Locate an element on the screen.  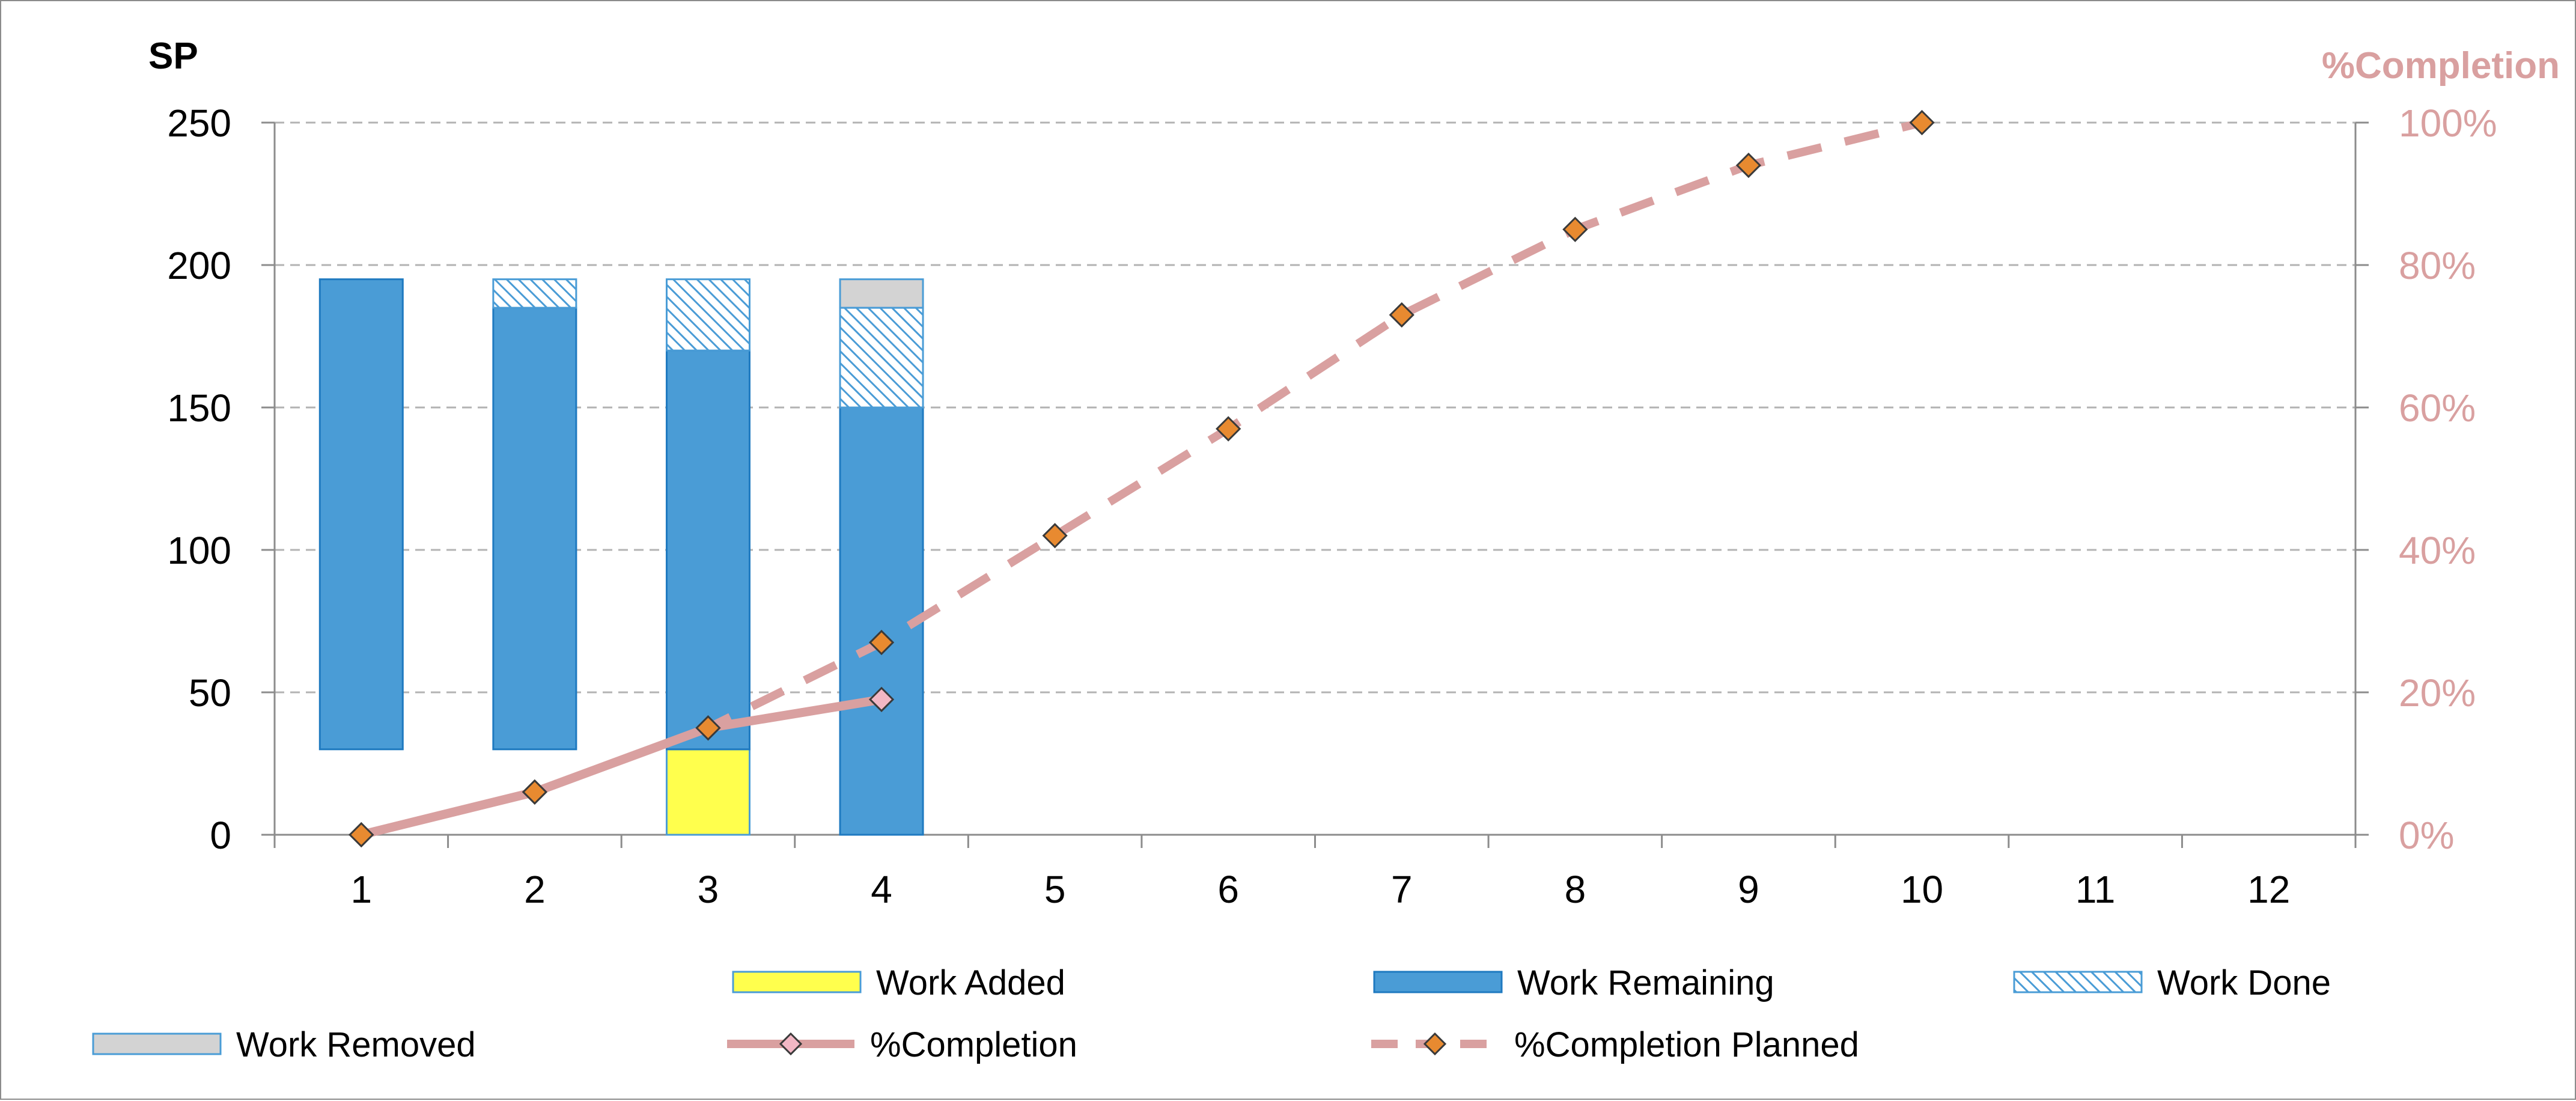
legend-label: %Completion Planned is located at coordinates (1686, 1044).